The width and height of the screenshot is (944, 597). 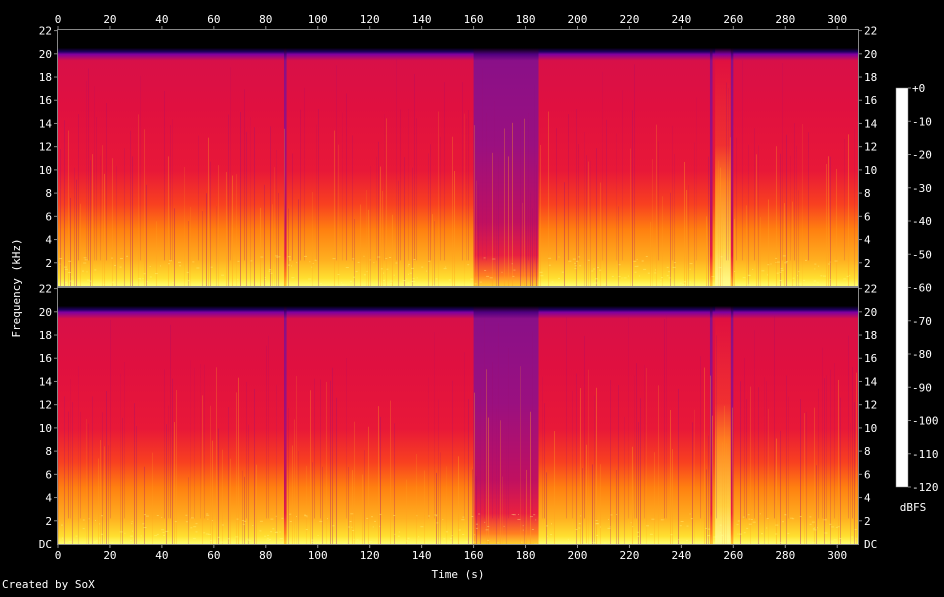 I want to click on y-axis-label: Frequency (kHz), so click(x=16, y=287).